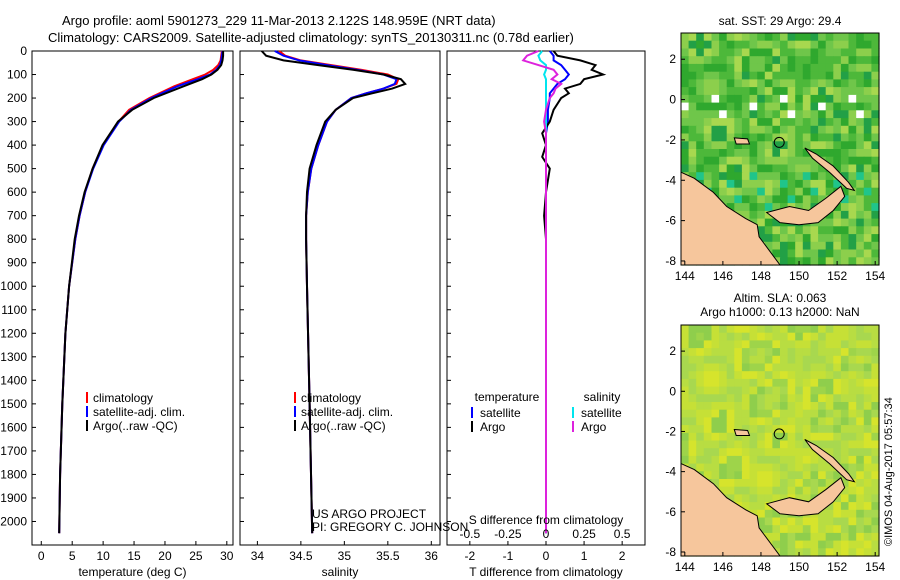  Describe the element at coordinates (17, 263) in the screenshot. I see `depth-tick-label: 900` at that location.